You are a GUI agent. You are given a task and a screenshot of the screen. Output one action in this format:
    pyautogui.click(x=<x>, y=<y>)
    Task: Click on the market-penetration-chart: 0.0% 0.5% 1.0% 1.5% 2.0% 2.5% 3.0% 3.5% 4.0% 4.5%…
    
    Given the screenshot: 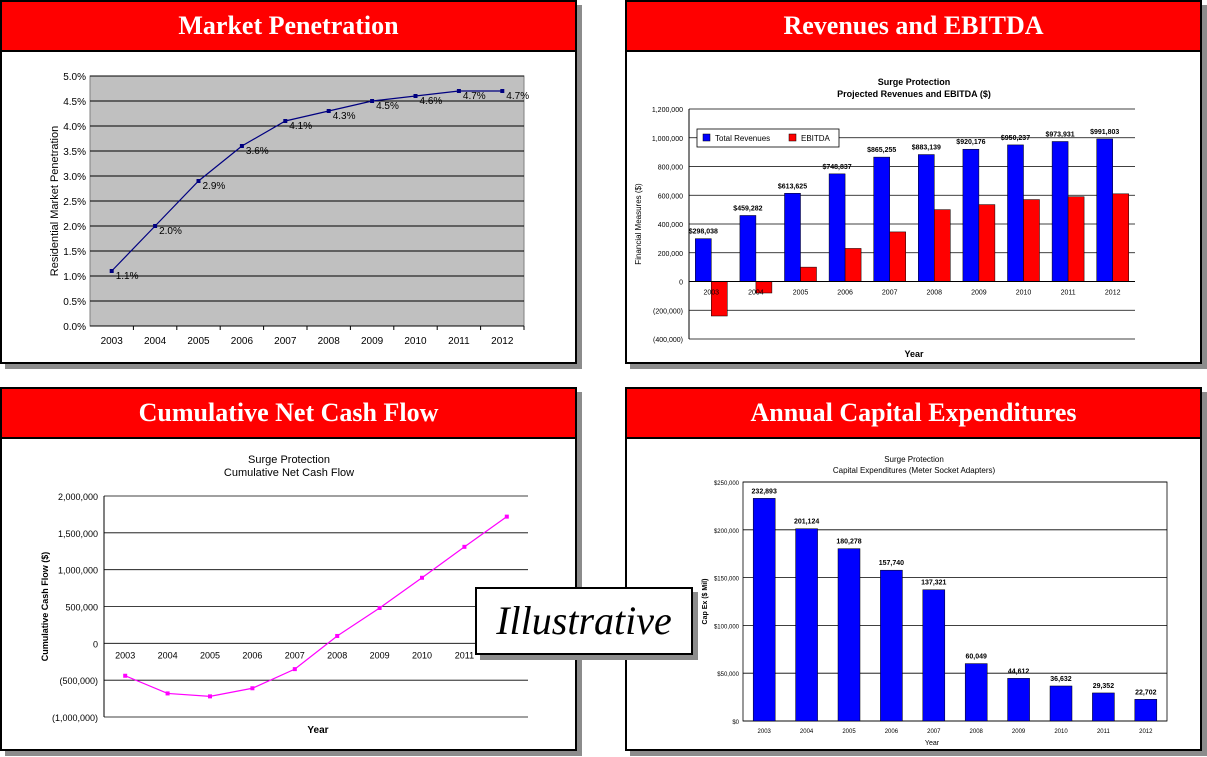 What is the action you would take?
    pyautogui.click(x=289, y=209)
    